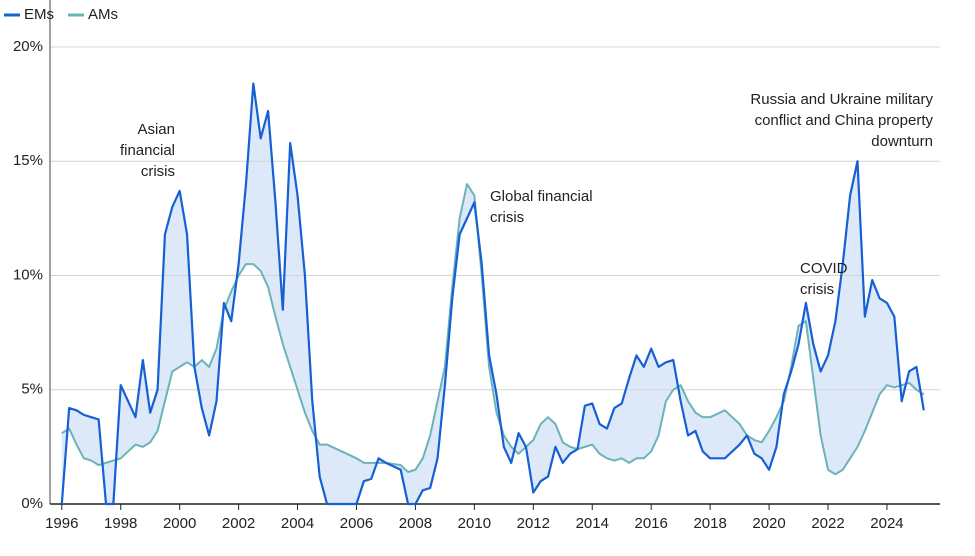 This screenshot has height=556, width=975. I want to click on x-tick-label: 2020, so click(768, 523).